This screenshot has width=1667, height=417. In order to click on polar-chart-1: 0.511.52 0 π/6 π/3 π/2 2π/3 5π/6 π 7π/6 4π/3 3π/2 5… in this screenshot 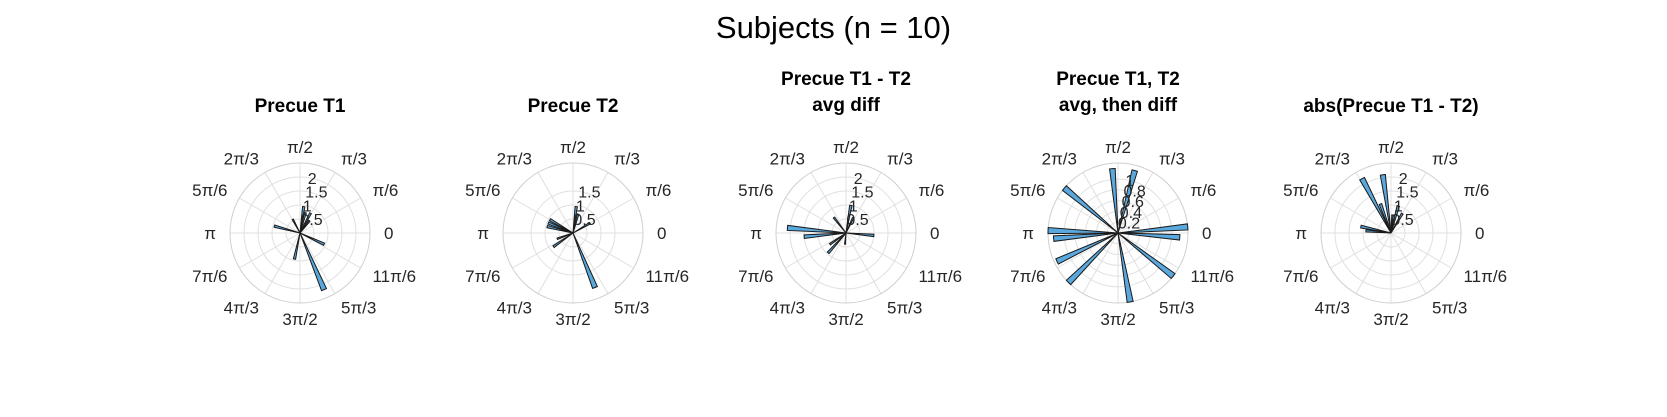, I will do `click(304, 212)`.